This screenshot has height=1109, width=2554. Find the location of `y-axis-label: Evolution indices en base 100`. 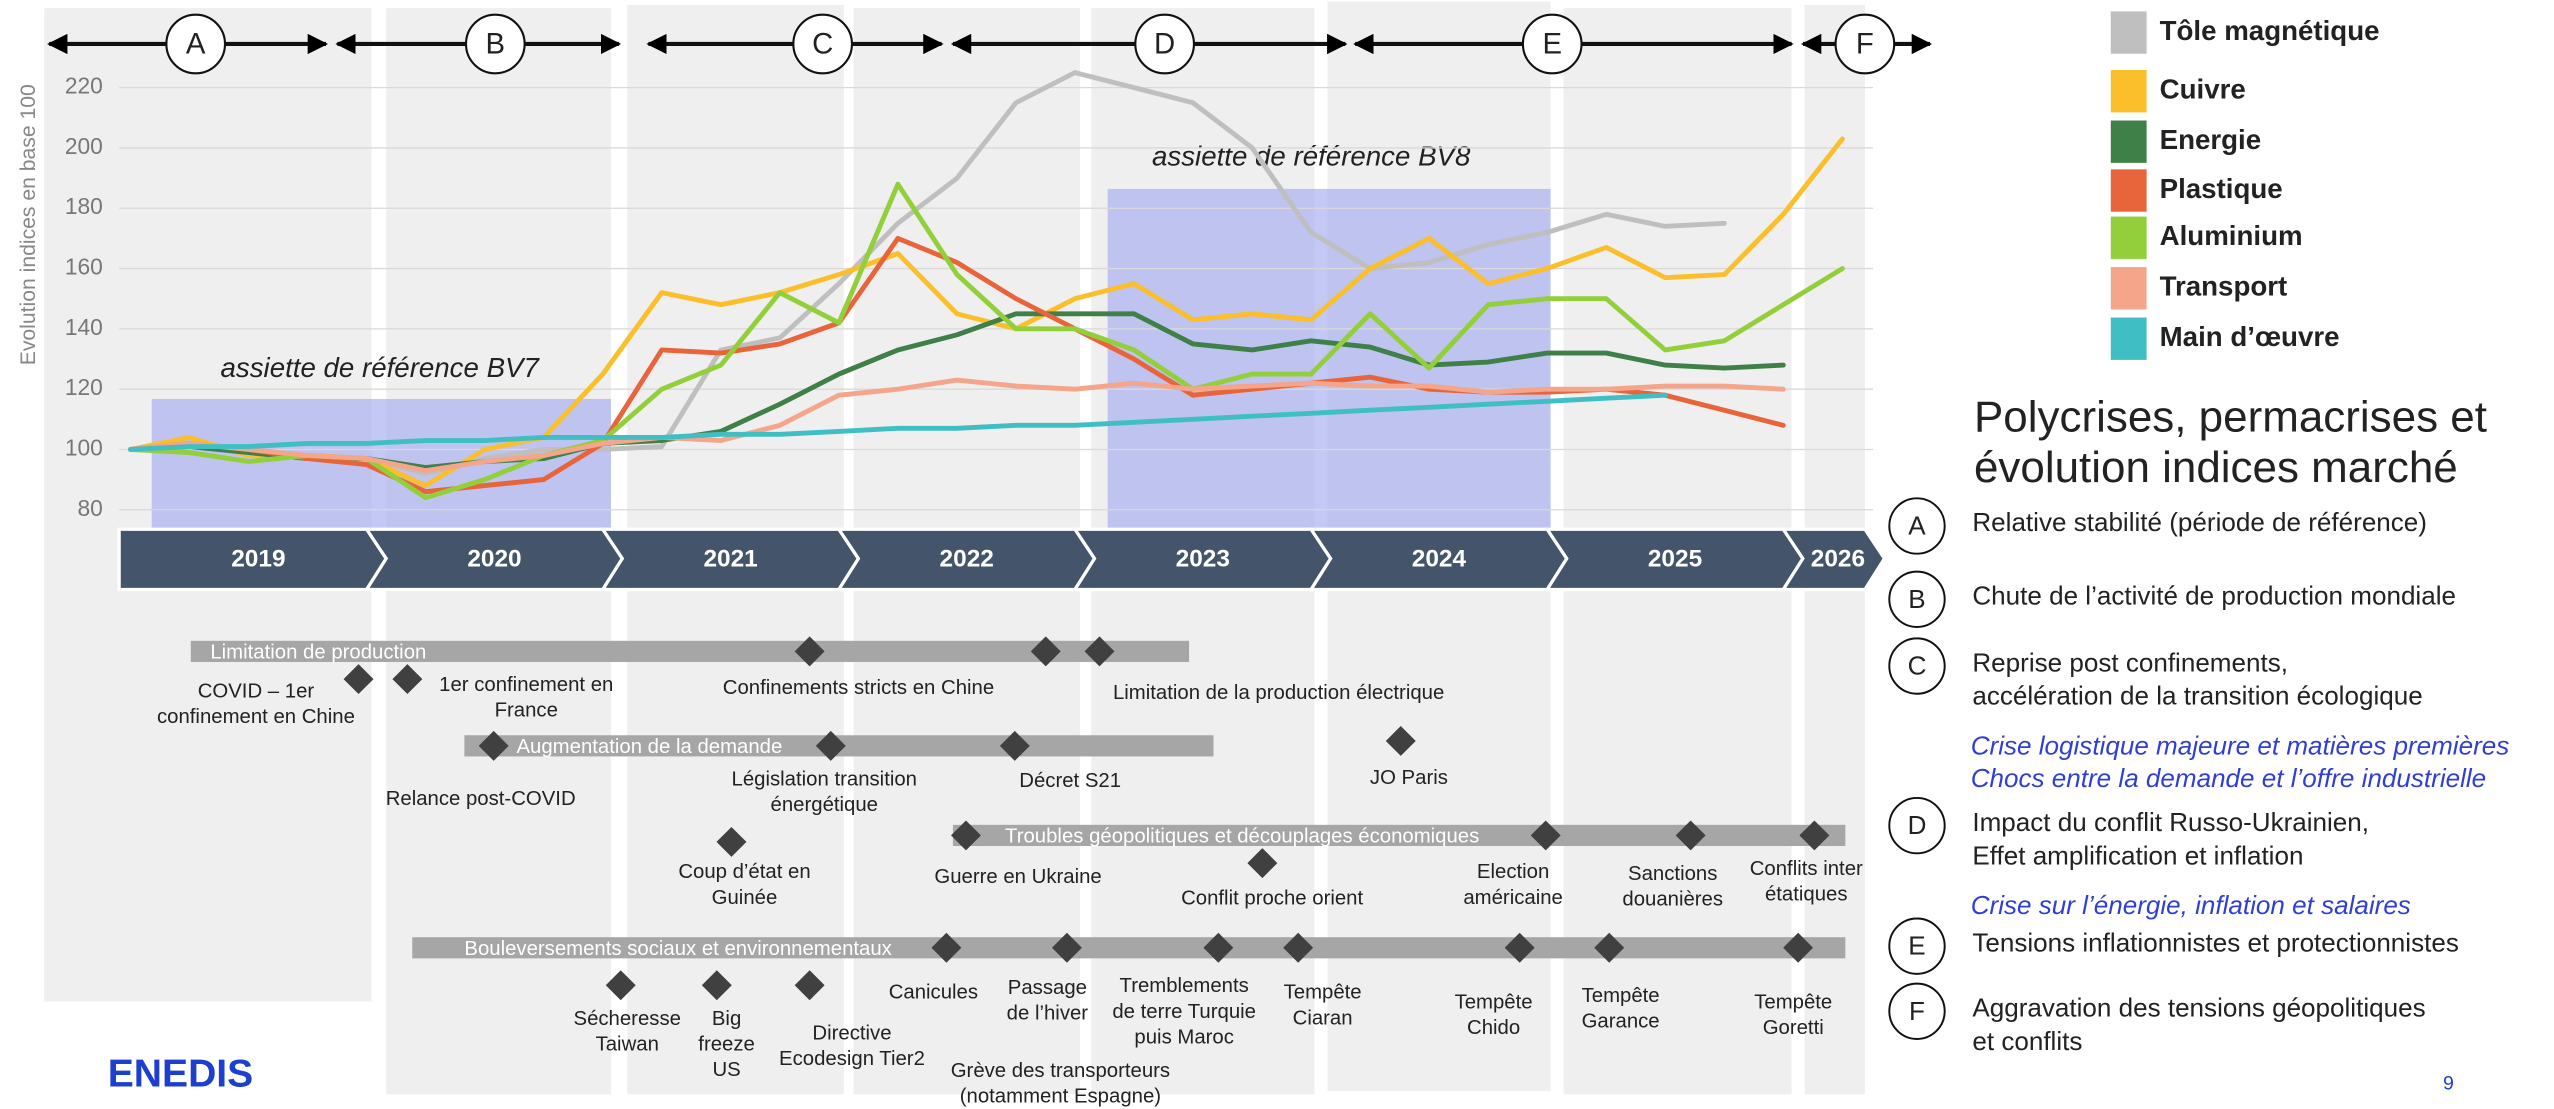

y-axis-label: Evolution indices en base 100 is located at coordinates (28, 224).